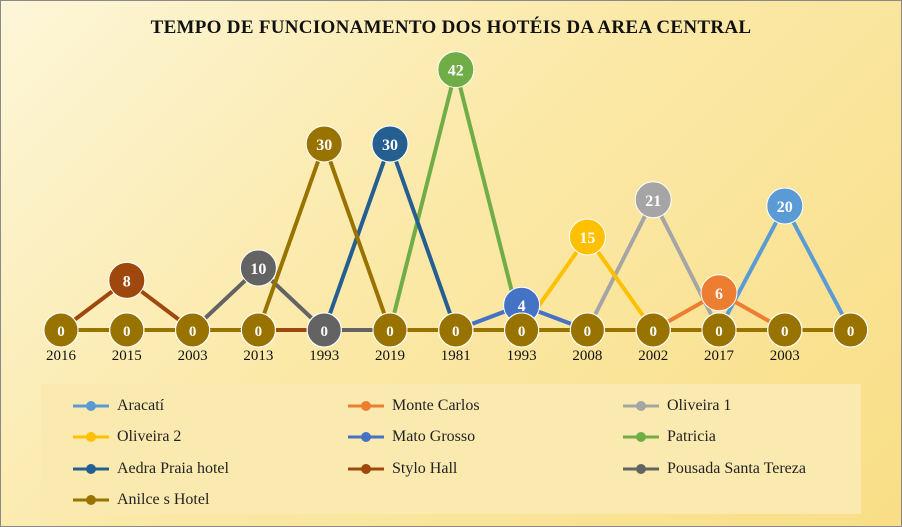  Describe the element at coordinates (149, 437) in the screenshot. I see `legend-label: Oliveira 2` at that location.